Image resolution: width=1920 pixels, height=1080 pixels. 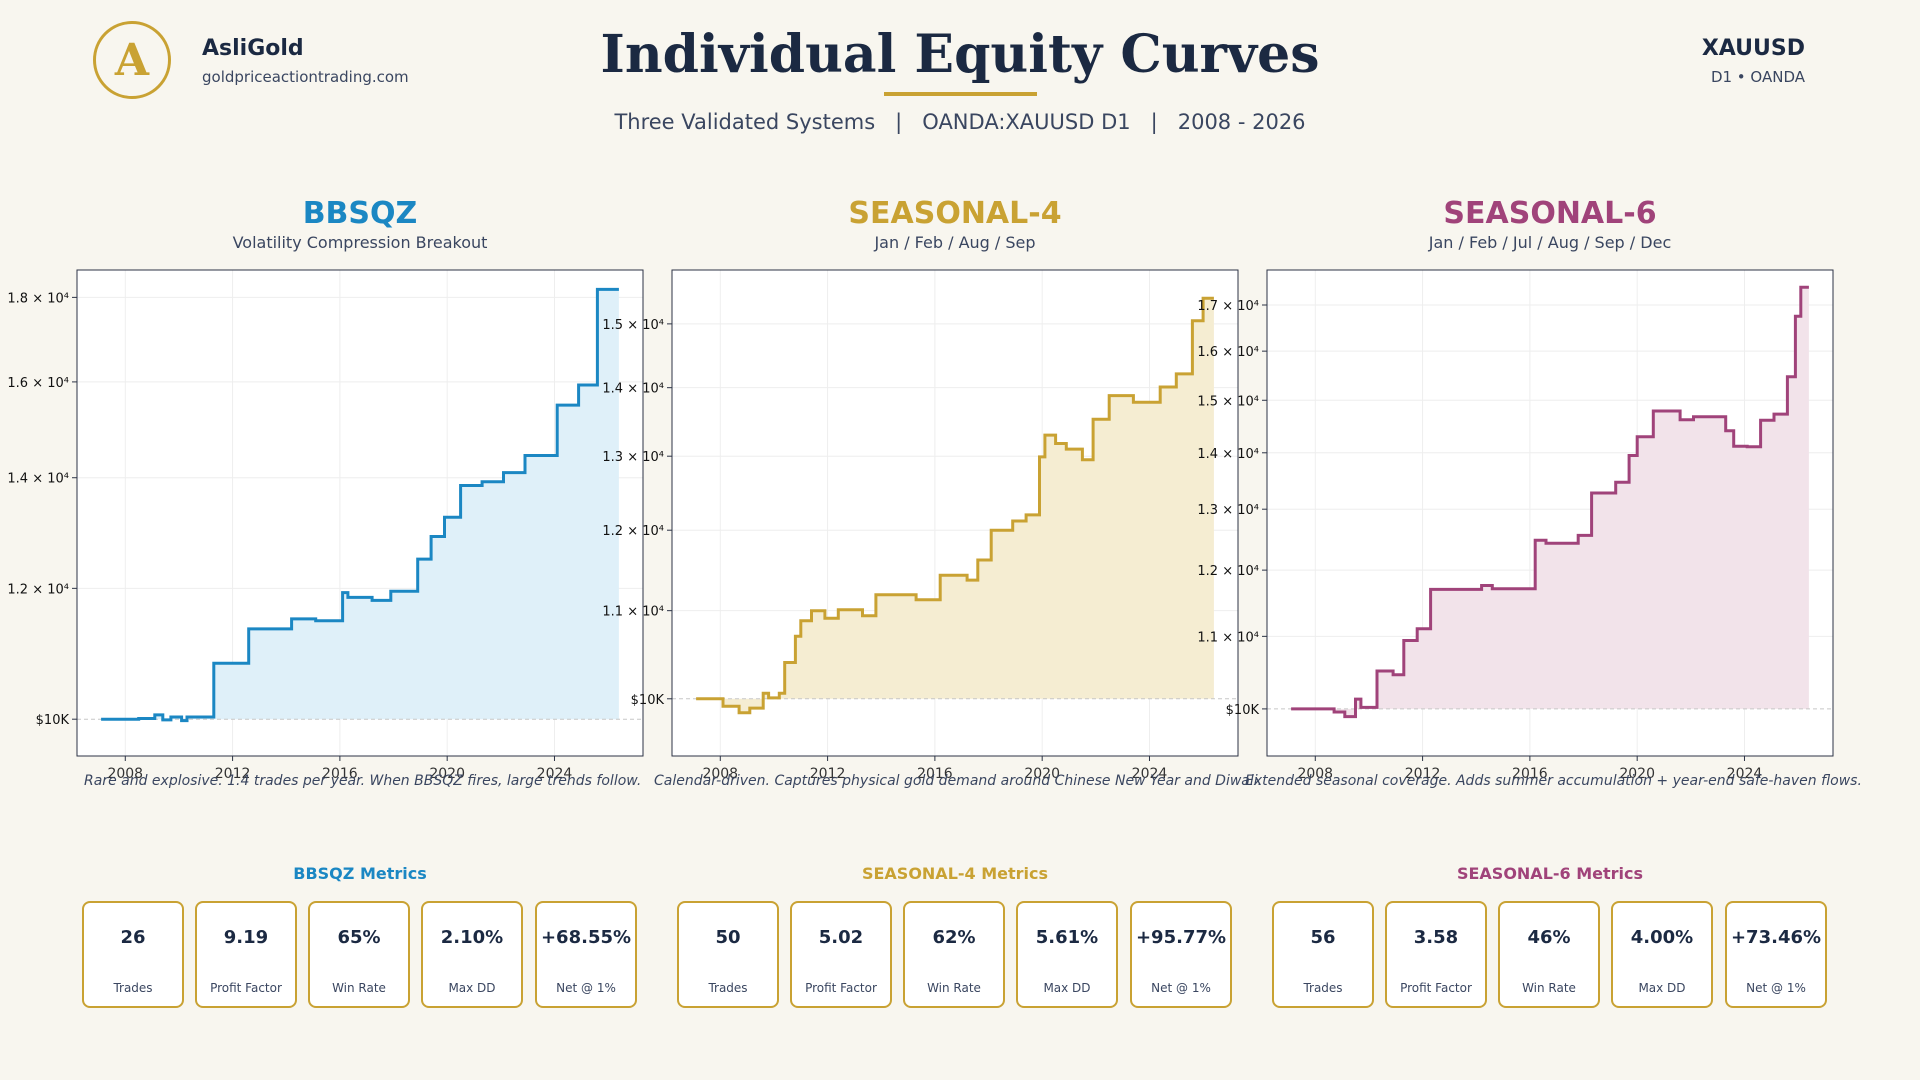 I want to click on metrics-title-seasonal-4: SEASONAL-4 Metrics, so click(x=955, y=873).